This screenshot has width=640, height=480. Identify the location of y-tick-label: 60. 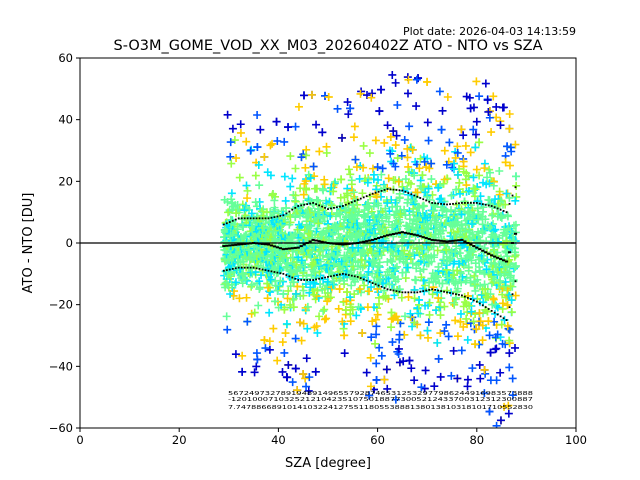
(65, 58).